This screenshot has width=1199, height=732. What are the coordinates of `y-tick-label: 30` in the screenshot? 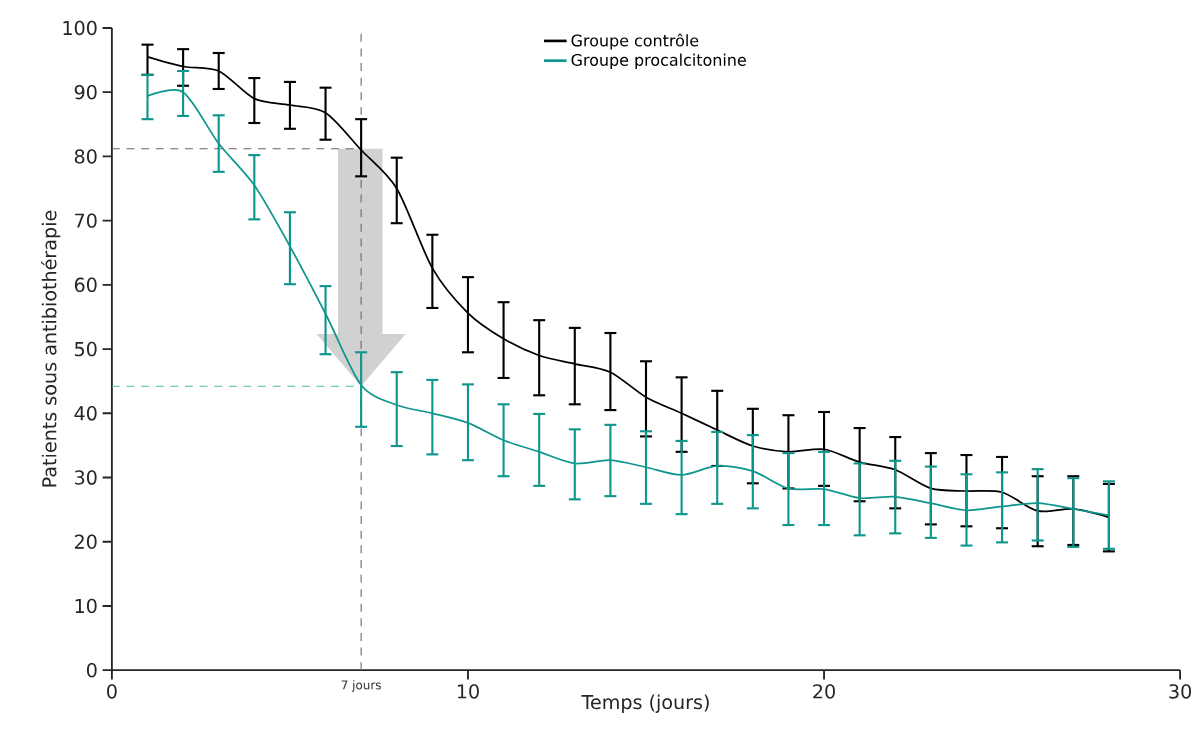 It's located at (86, 477).